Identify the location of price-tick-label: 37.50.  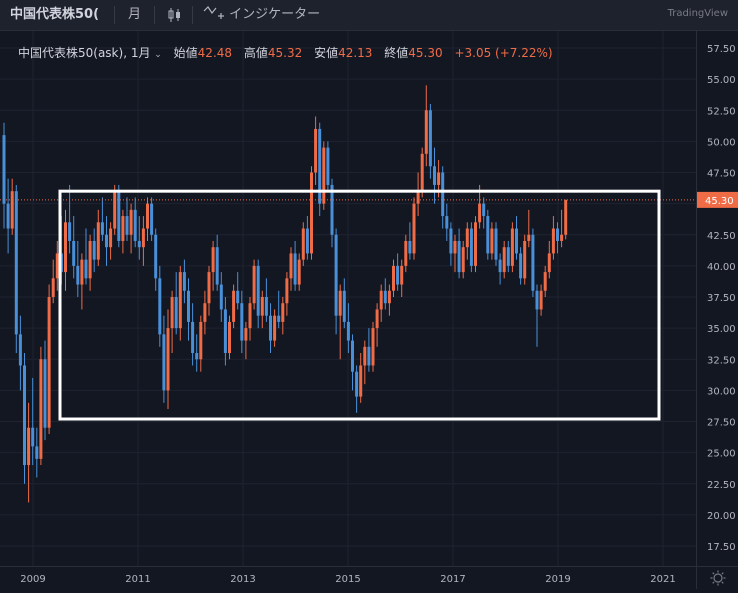
(721, 298).